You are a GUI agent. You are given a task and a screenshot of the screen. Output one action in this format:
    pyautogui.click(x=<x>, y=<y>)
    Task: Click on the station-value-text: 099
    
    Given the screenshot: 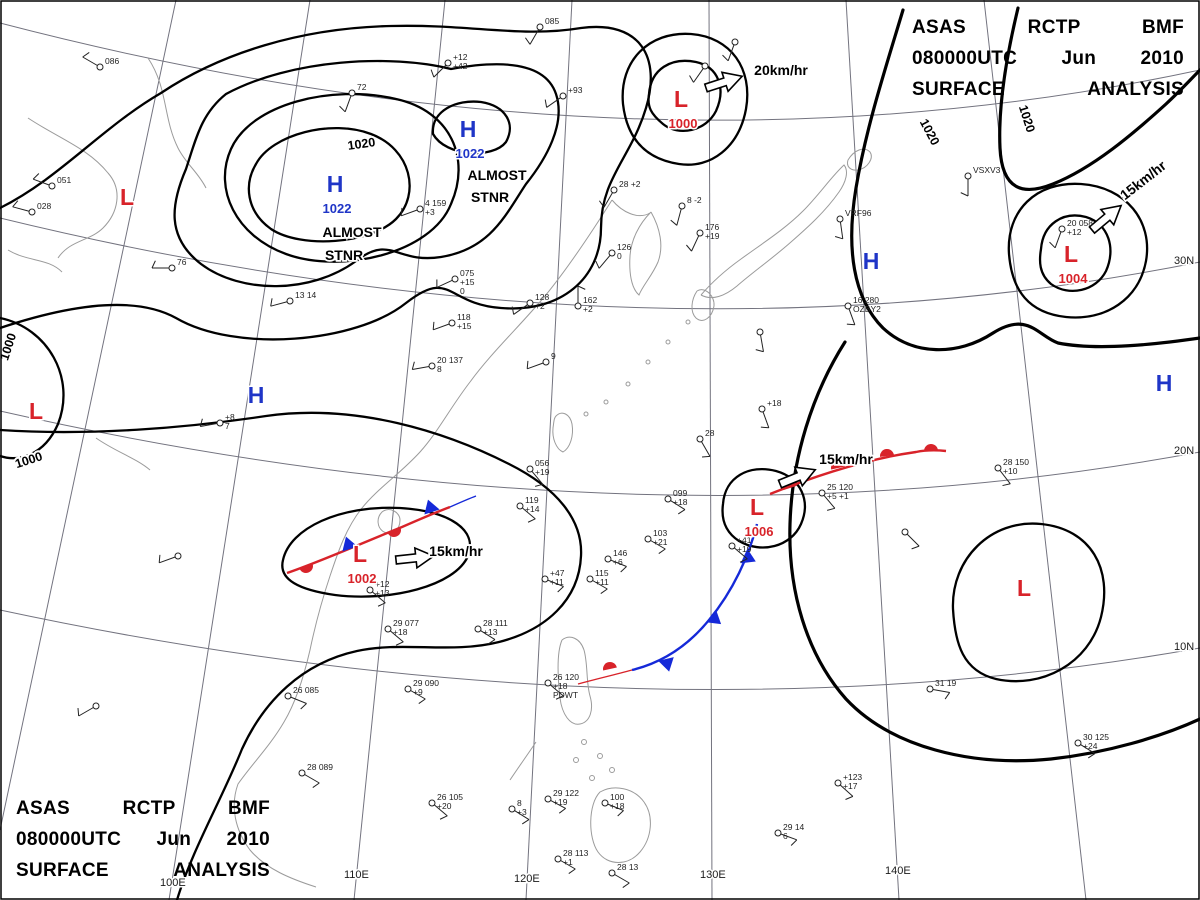 What is the action you would take?
    pyautogui.click(x=680, y=493)
    